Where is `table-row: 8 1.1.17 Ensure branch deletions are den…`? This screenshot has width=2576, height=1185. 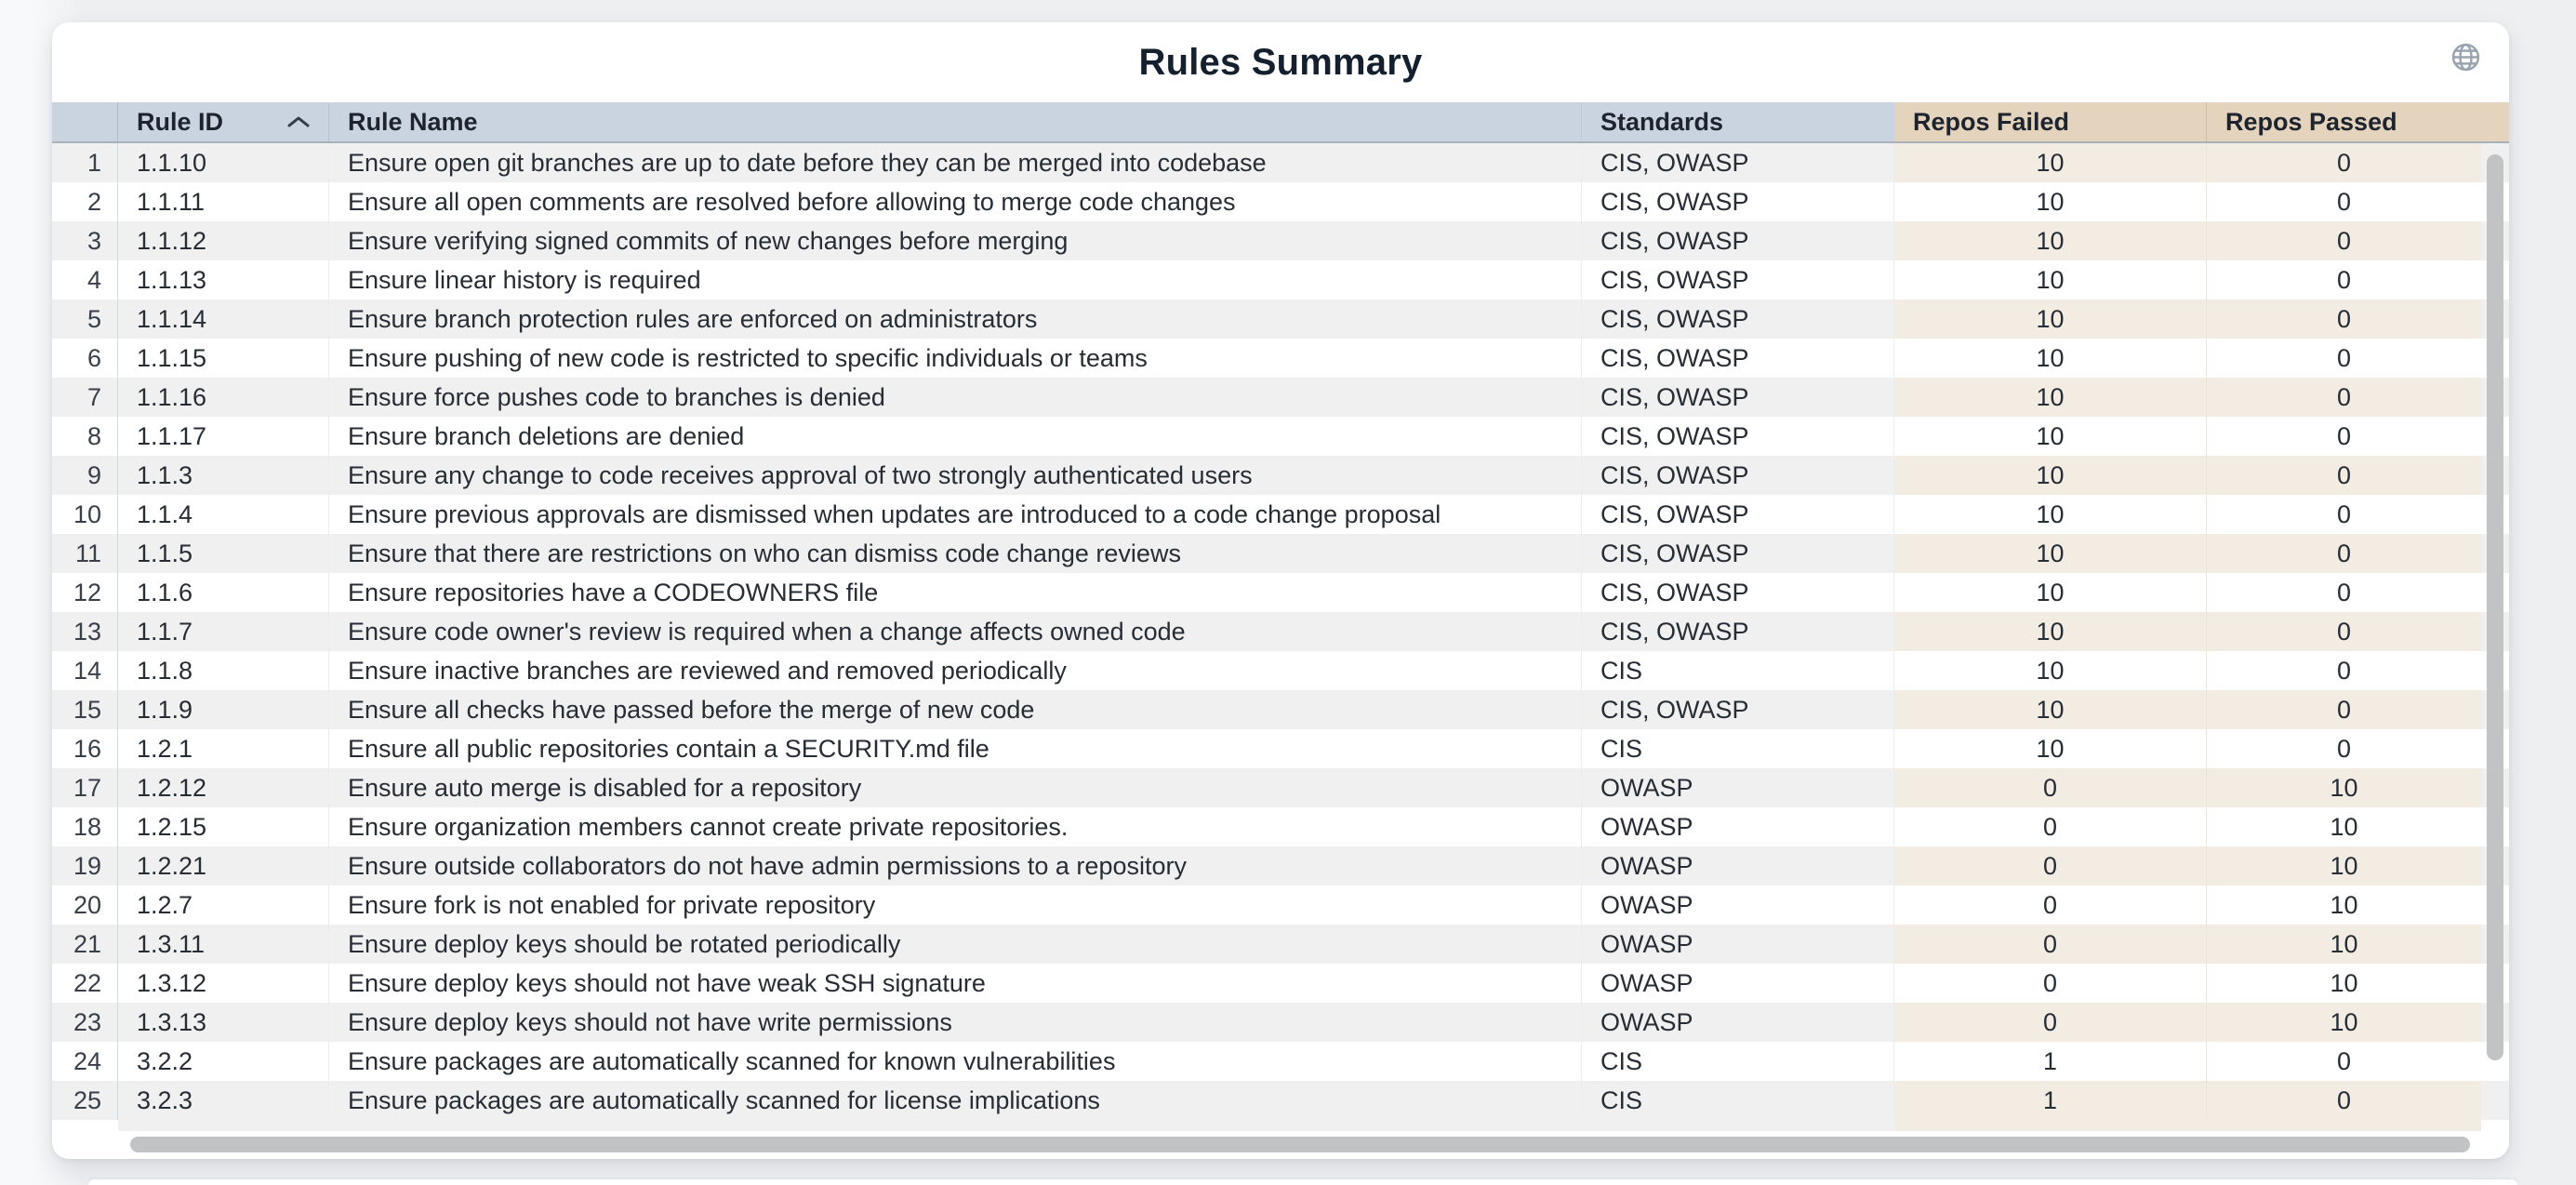 table-row: 8 1.1.17 Ensure branch deletions are den… is located at coordinates (1280, 437).